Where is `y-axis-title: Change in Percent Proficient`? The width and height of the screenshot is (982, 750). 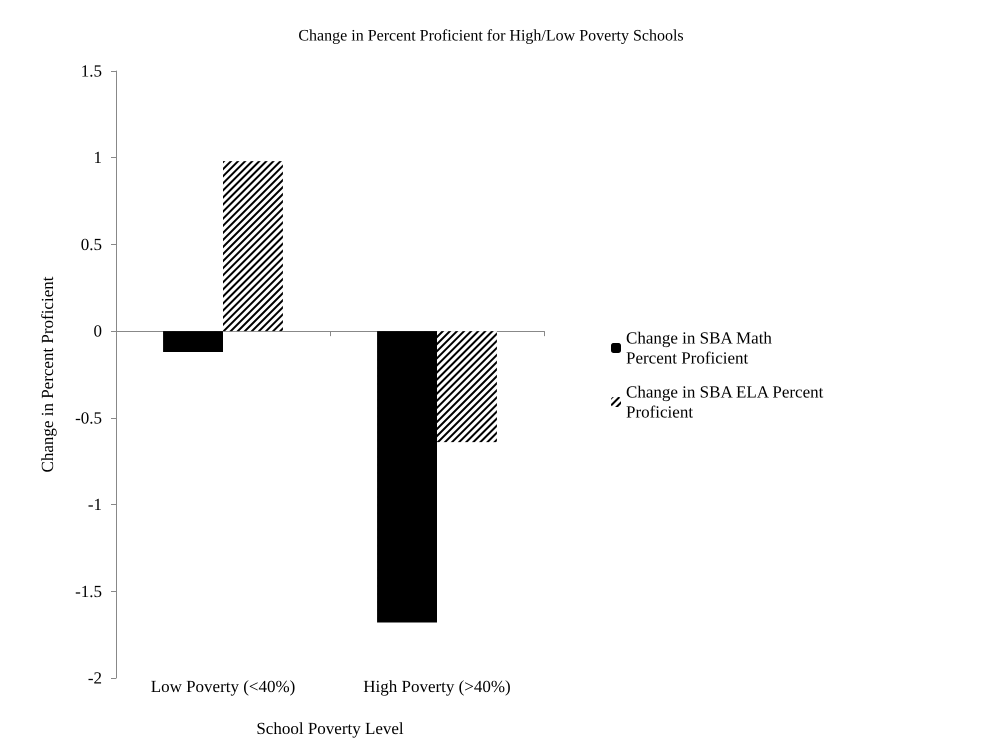
y-axis-title: Change in Percent Proficient is located at coordinates (47, 374).